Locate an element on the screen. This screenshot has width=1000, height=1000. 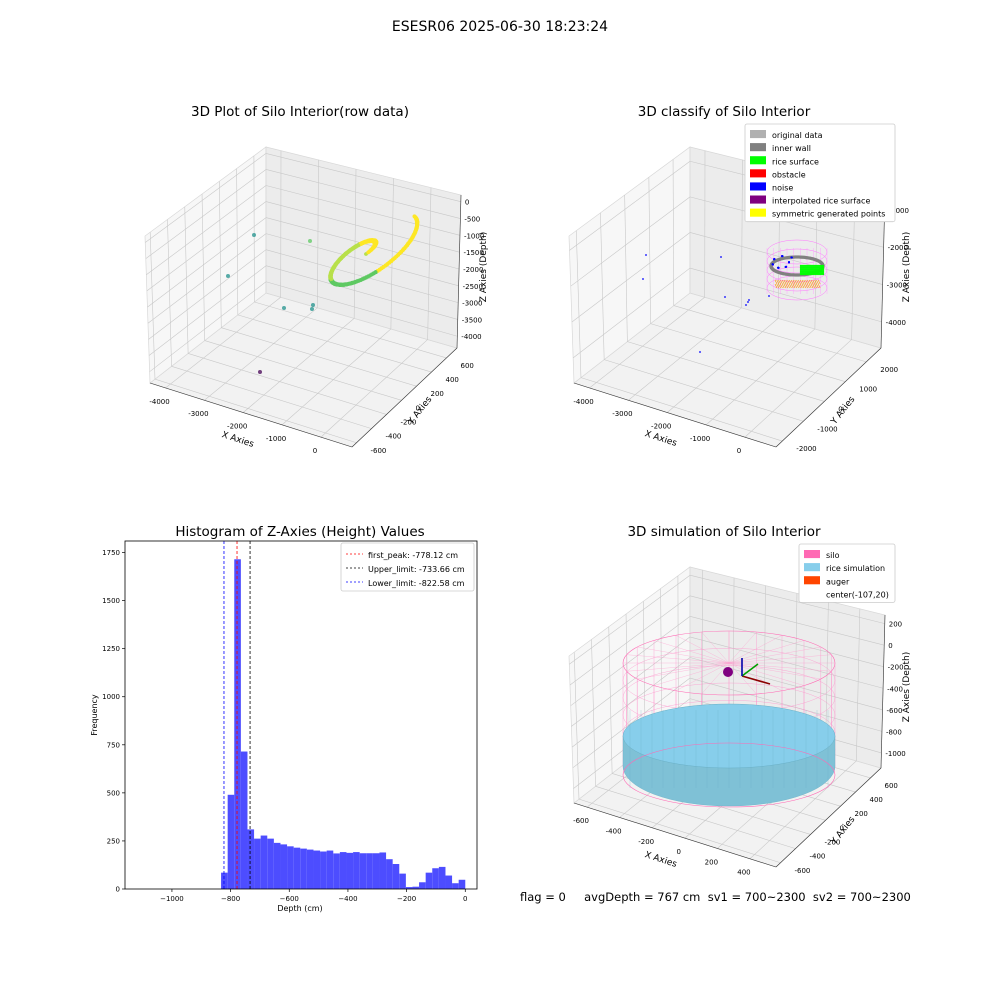
center-marker is located at coordinates (728, 672).